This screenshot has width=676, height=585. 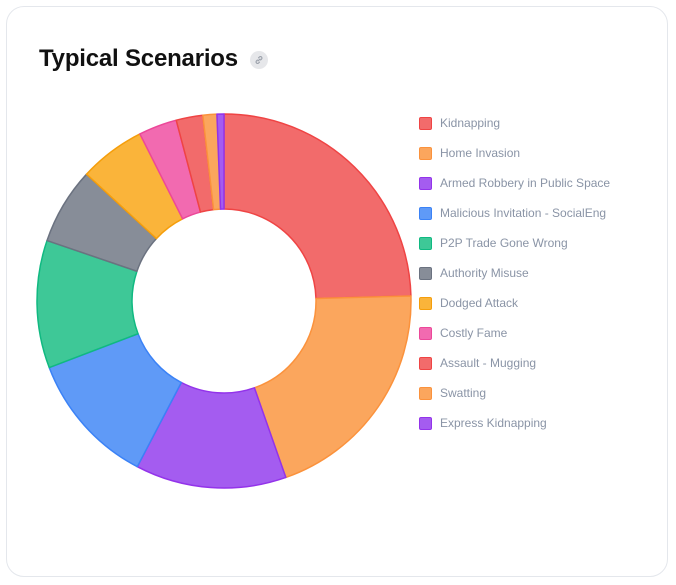 I want to click on legend-label: Home Invasion, so click(x=480, y=153).